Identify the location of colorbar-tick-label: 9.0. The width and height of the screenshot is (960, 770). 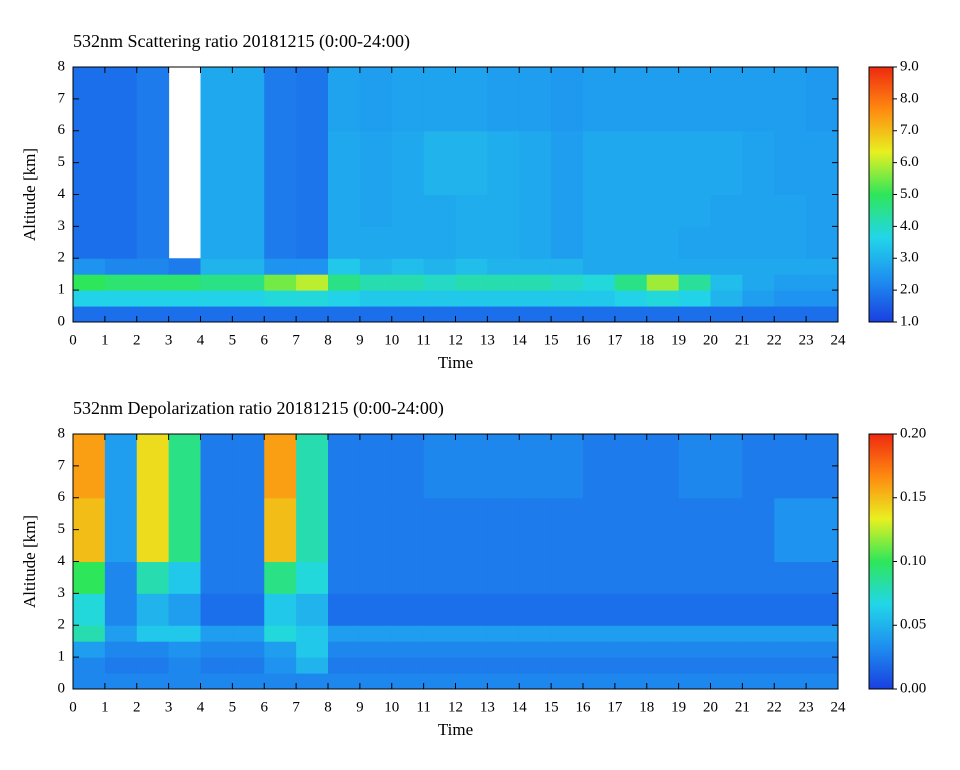
(909, 66).